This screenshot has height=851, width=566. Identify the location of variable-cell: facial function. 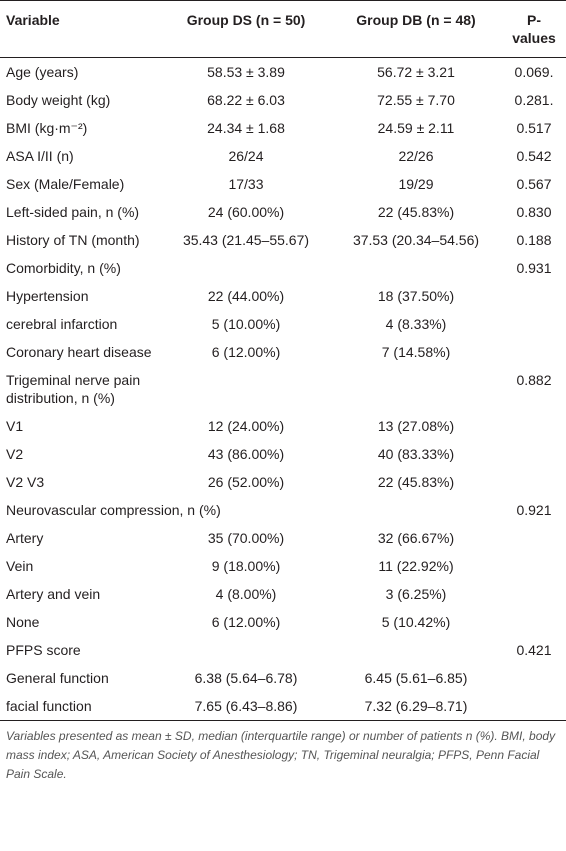
(80, 706).